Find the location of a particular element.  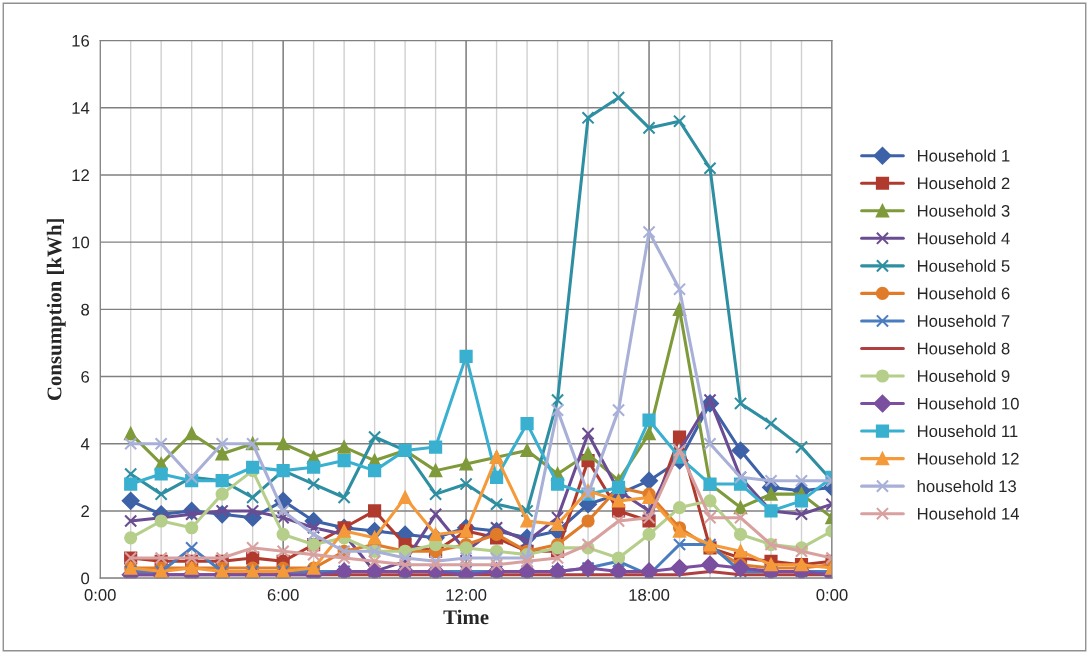

x-tick-label: 12:00 is located at coordinates (466, 594).